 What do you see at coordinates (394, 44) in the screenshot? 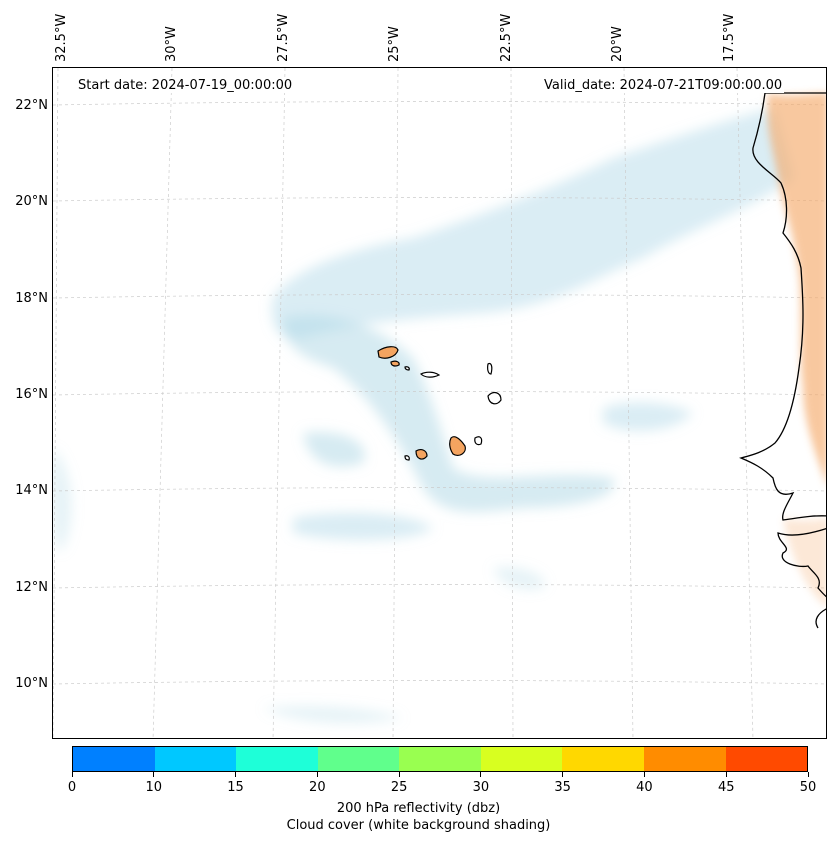
I see `lon-label-25w: 25°W` at bounding box center [394, 44].